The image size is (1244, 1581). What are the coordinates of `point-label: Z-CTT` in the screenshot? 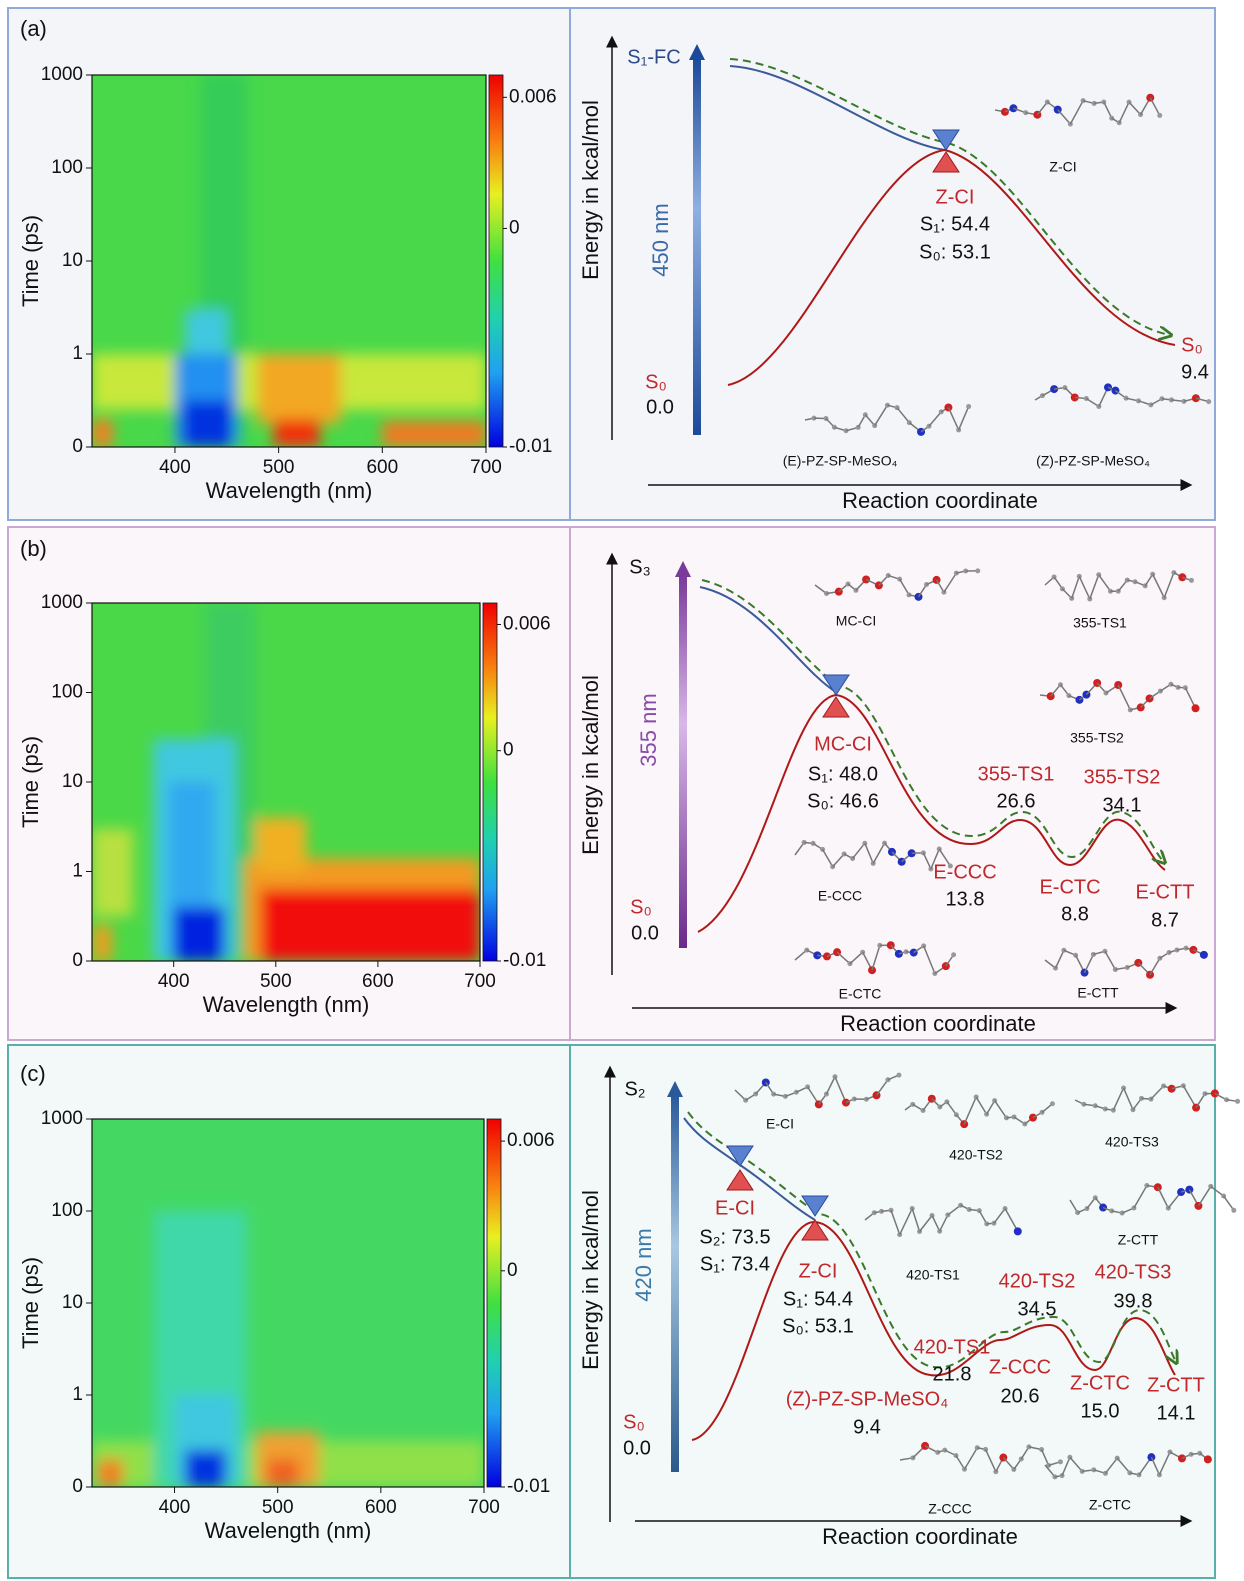 It's located at (1176, 1385).